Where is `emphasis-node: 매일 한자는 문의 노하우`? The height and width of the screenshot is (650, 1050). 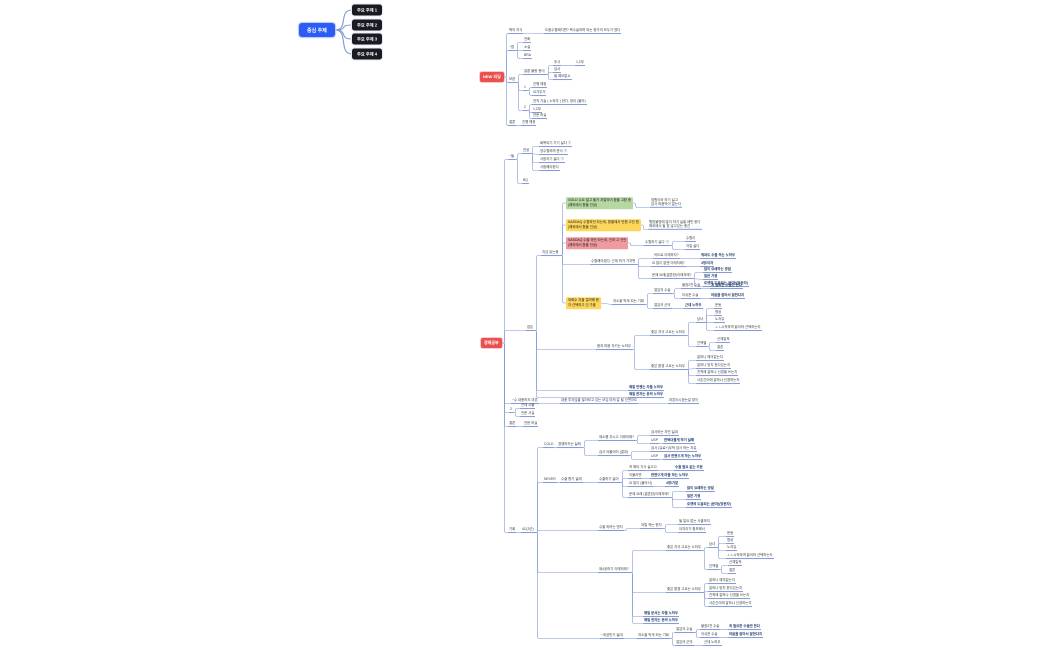
emphasis-node: 매일 한자는 문의 노하우 is located at coordinates (661, 621).